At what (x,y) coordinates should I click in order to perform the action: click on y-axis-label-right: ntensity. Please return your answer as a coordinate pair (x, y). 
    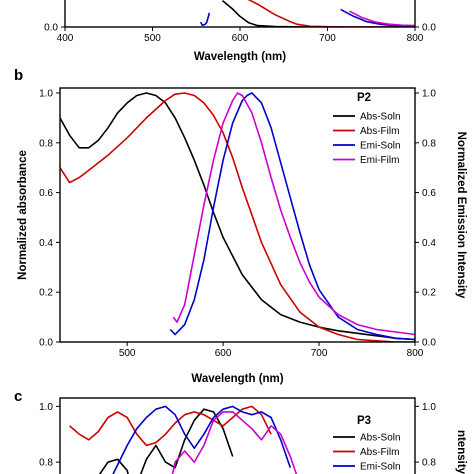
    Looking at the image, I should click on (461, 452).